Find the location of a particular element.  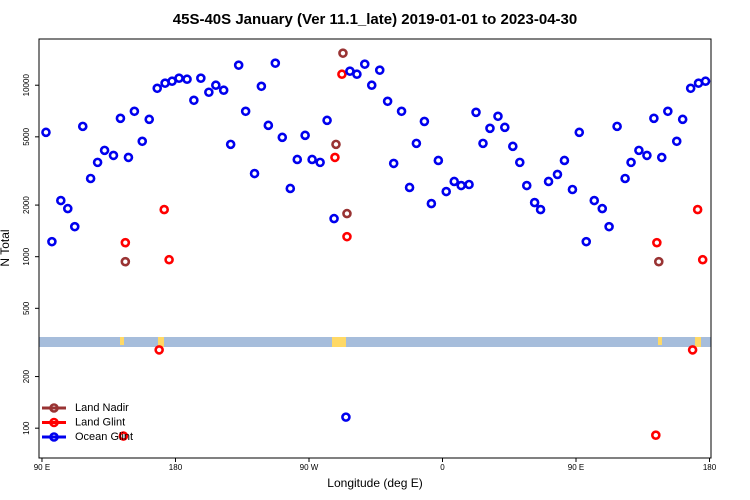

x-tick-label: 90 W is located at coordinates (309, 467).